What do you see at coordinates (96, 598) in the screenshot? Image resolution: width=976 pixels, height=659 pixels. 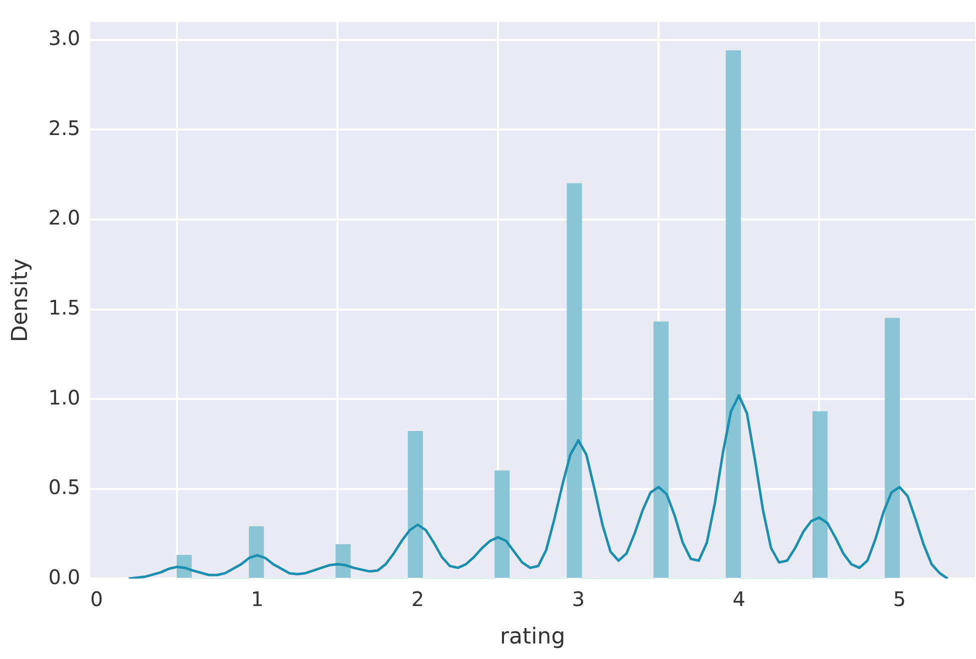 I see `x-tick-label: 0` at bounding box center [96, 598].